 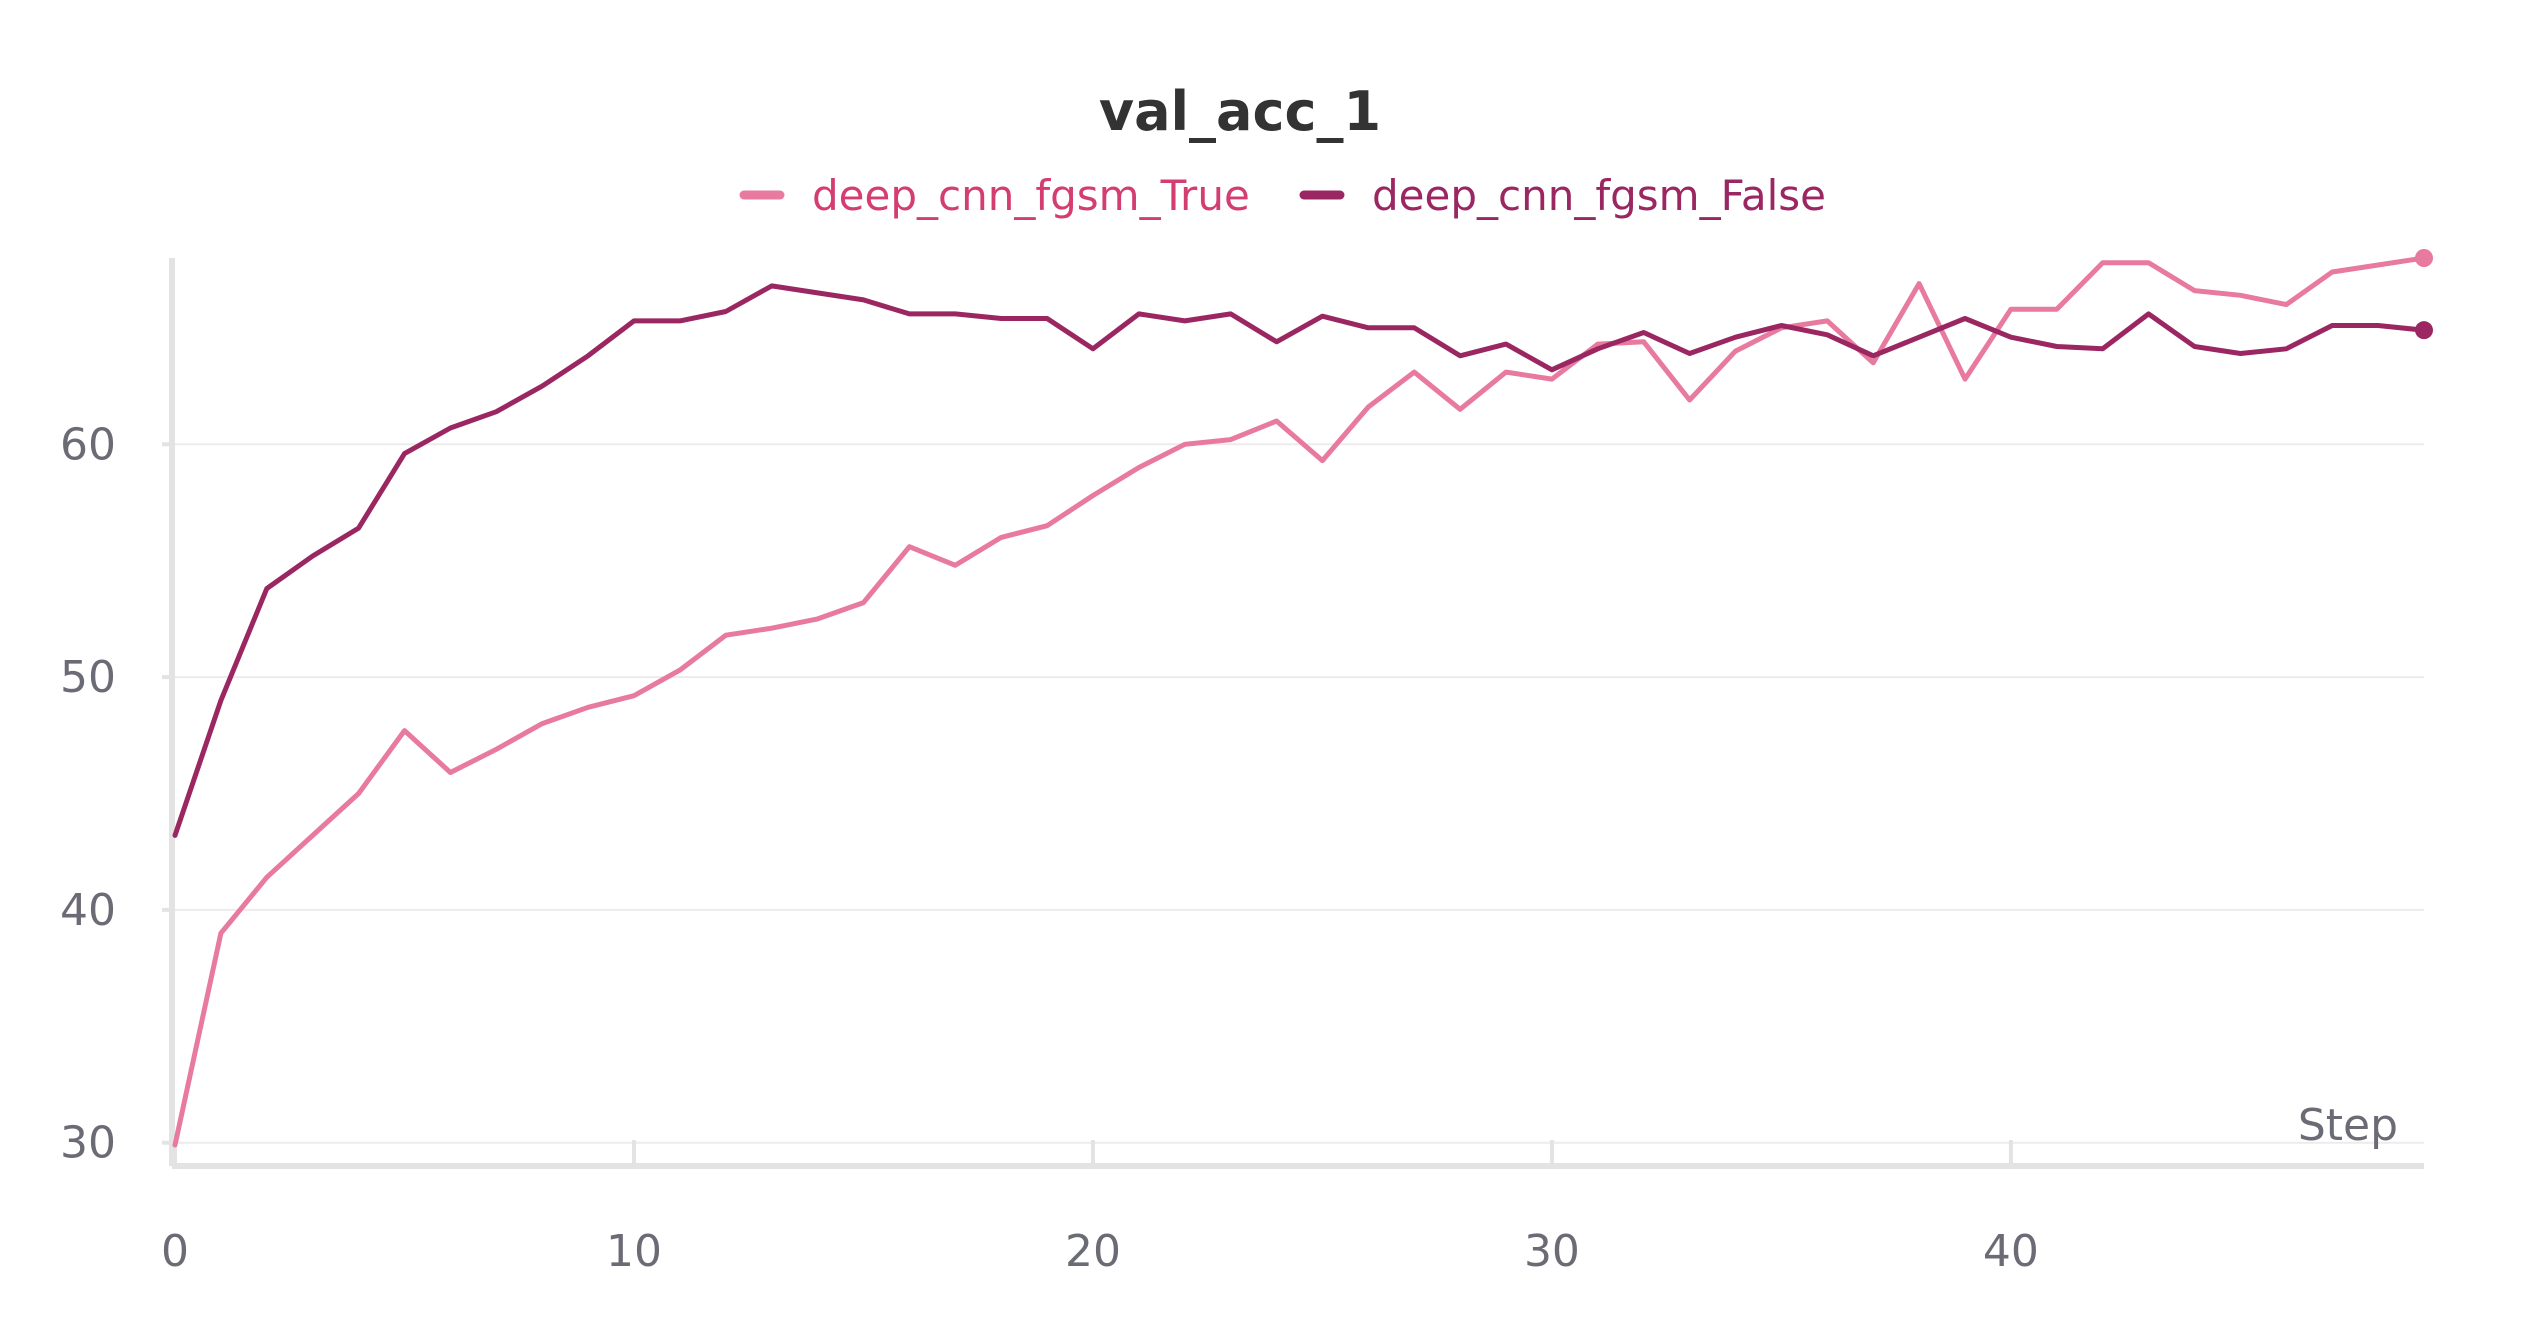 What do you see at coordinates (175, 1251) in the screenshot?
I see `x-tick-label: 0` at bounding box center [175, 1251].